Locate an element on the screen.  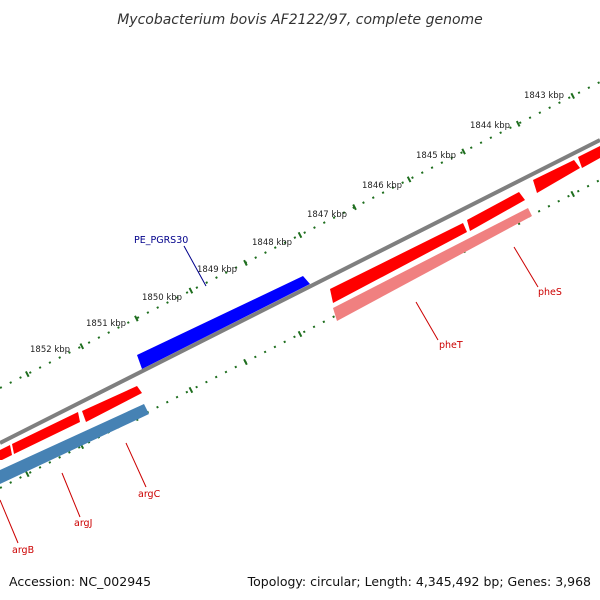
tick-label-1843: 1843 kbp is located at coordinates (544, 96).